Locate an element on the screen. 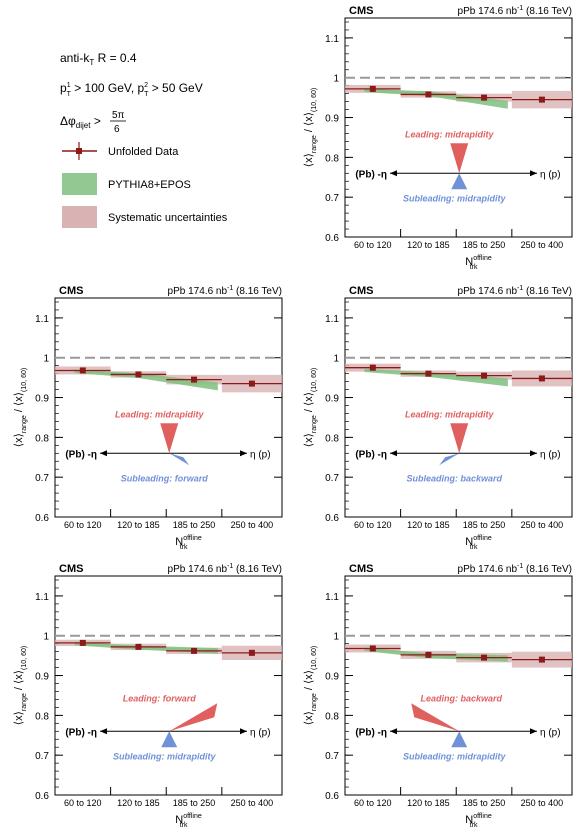 The height and width of the screenshot is (838, 580). subleading-label: Subleading: backward is located at coordinates (454, 478).